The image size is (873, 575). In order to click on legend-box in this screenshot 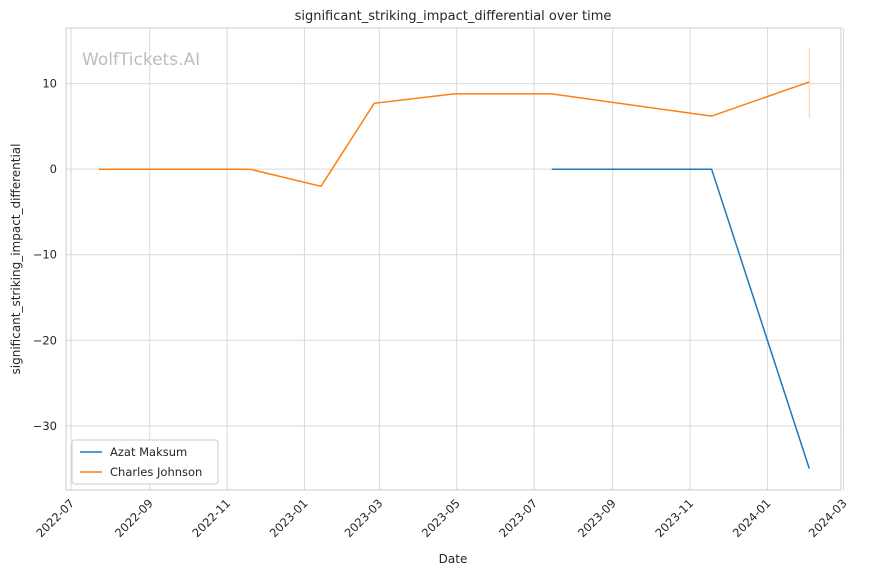, I will do `click(145, 462)`.